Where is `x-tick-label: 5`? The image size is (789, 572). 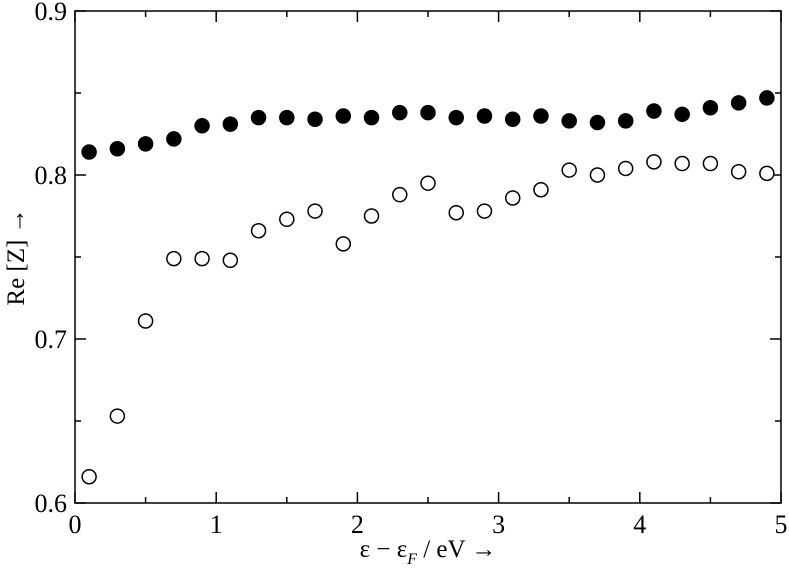 x-tick-label: 5 is located at coordinates (781, 524).